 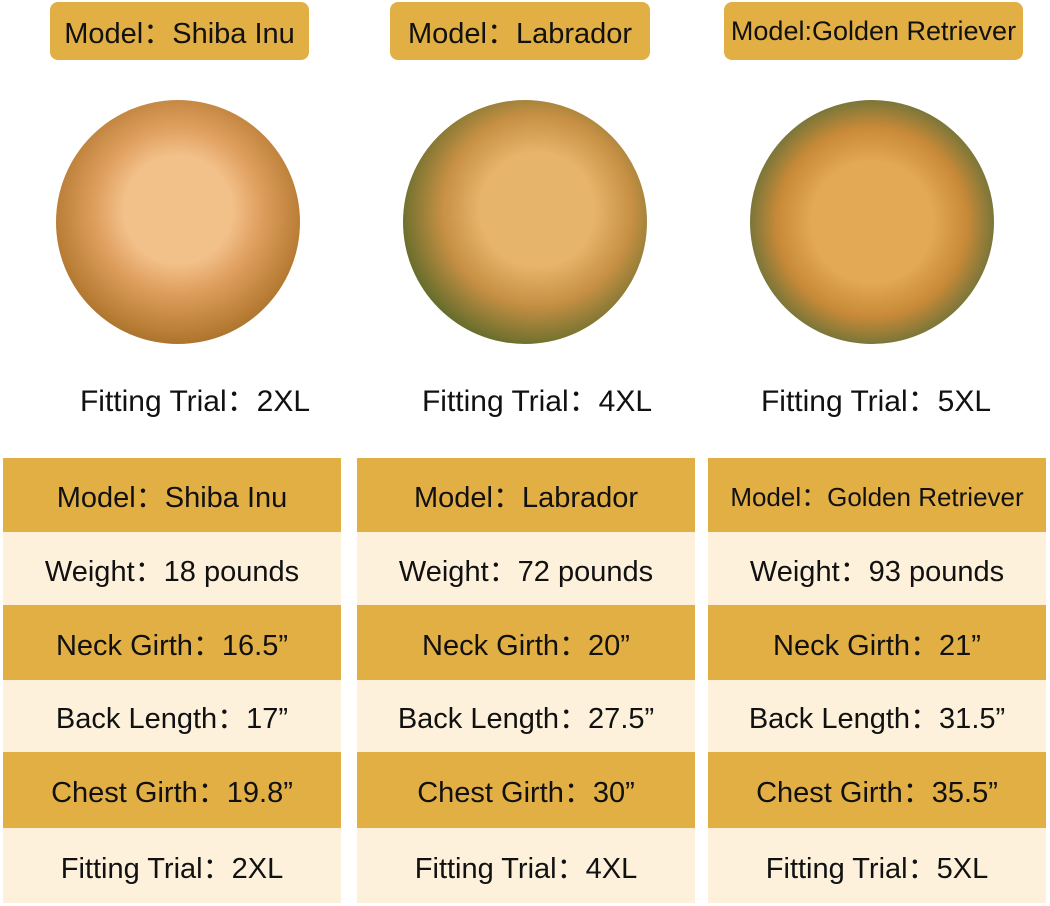 I want to click on table-row-weight: Weight：72 pounds, so click(x=526, y=568).